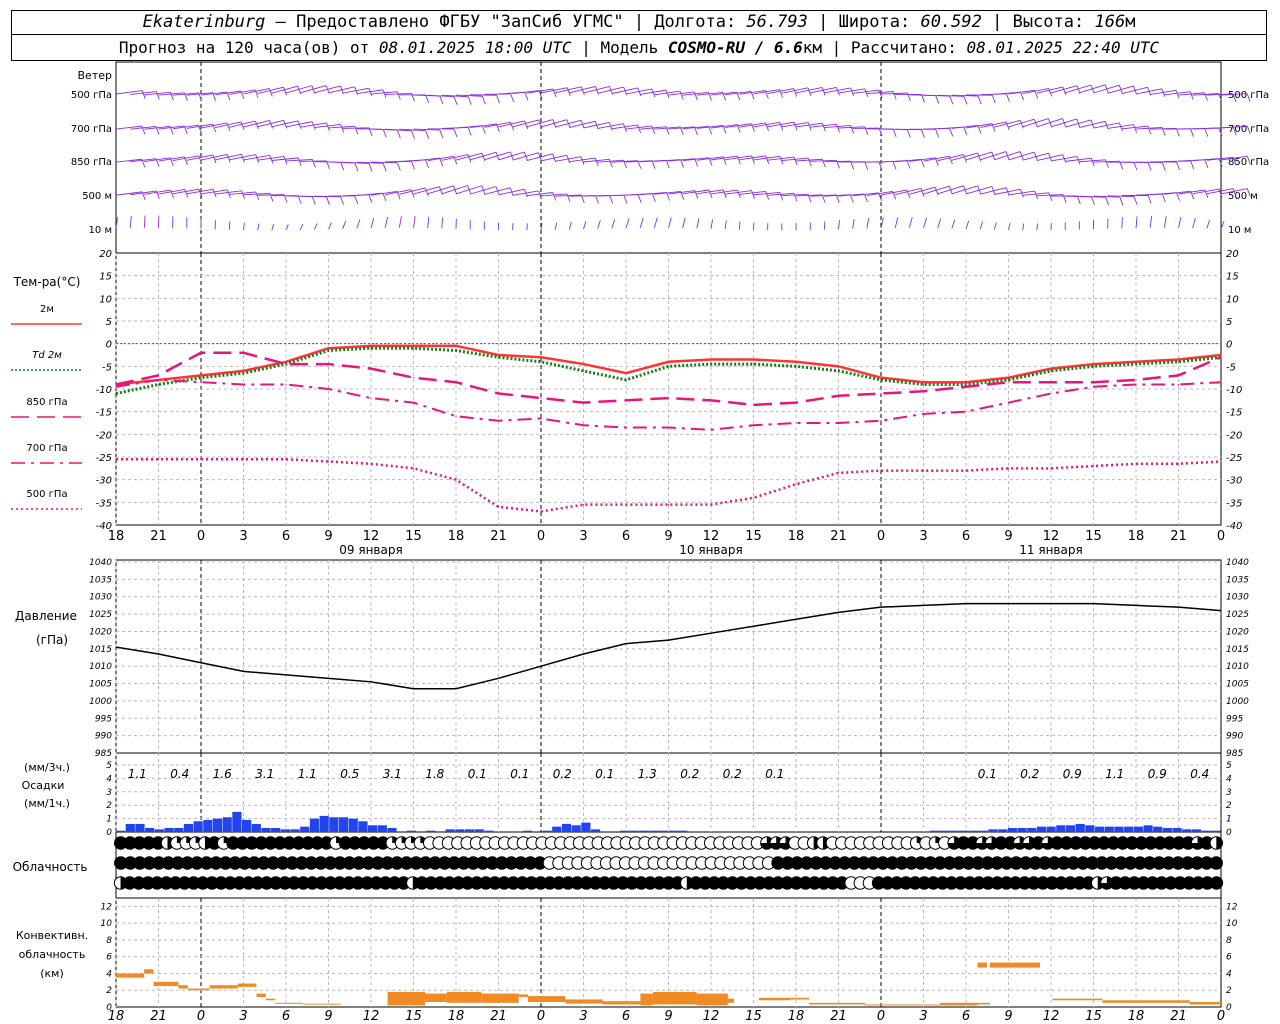 This screenshot has height=1024, width=1280. I want to click on temp-tick-label: -35, so click(104, 503).